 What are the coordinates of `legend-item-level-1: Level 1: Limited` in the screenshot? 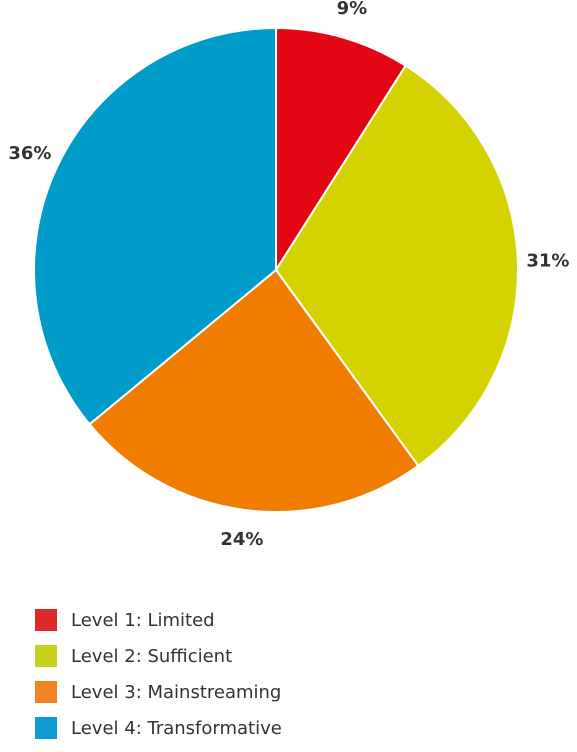 It's located at (158, 620).